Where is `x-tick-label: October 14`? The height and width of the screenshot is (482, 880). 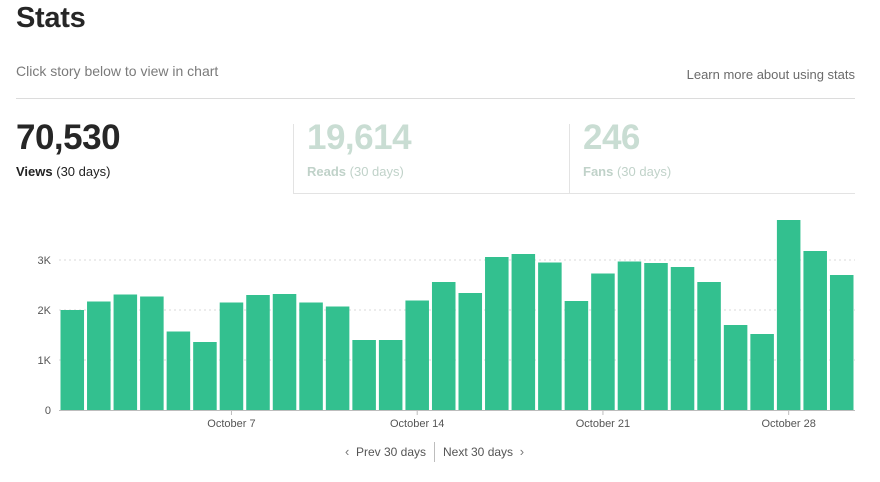
x-tick-label: October 14 is located at coordinates (417, 424).